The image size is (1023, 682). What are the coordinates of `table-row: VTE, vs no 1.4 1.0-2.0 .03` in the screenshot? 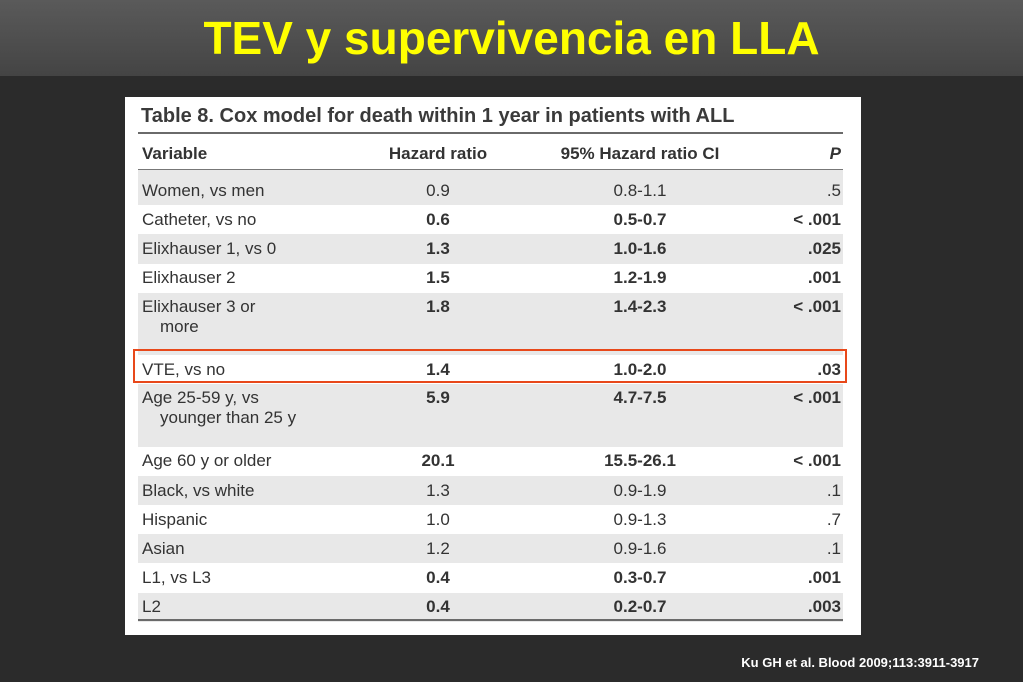 It's located at (490, 369).